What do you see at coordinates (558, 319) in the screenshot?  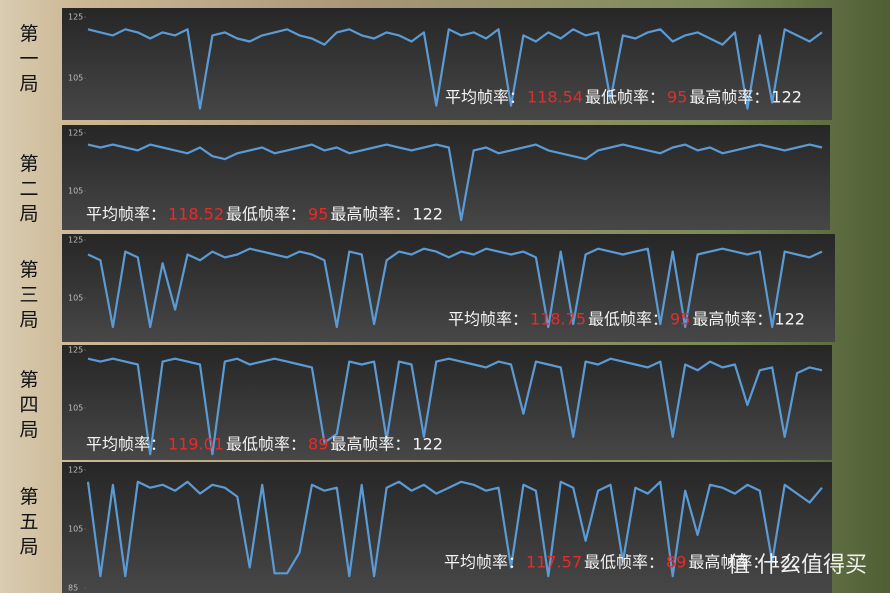 I see `stat-avg: 118.75` at bounding box center [558, 319].